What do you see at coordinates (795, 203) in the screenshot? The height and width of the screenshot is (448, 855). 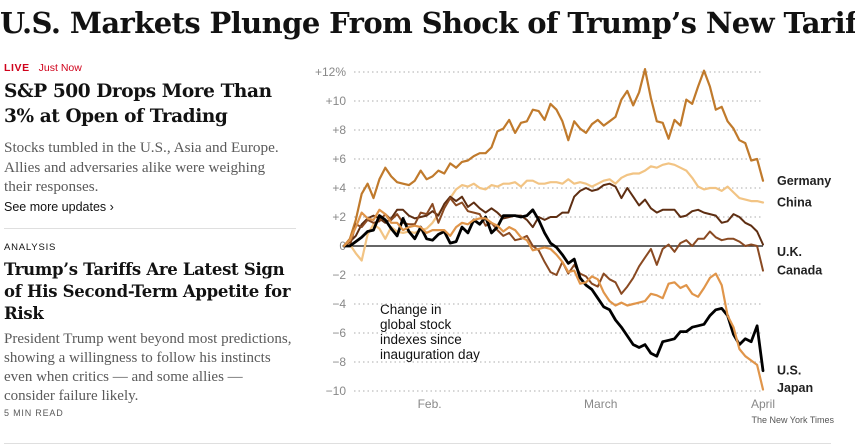 I see `line-label-china: China` at bounding box center [795, 203].